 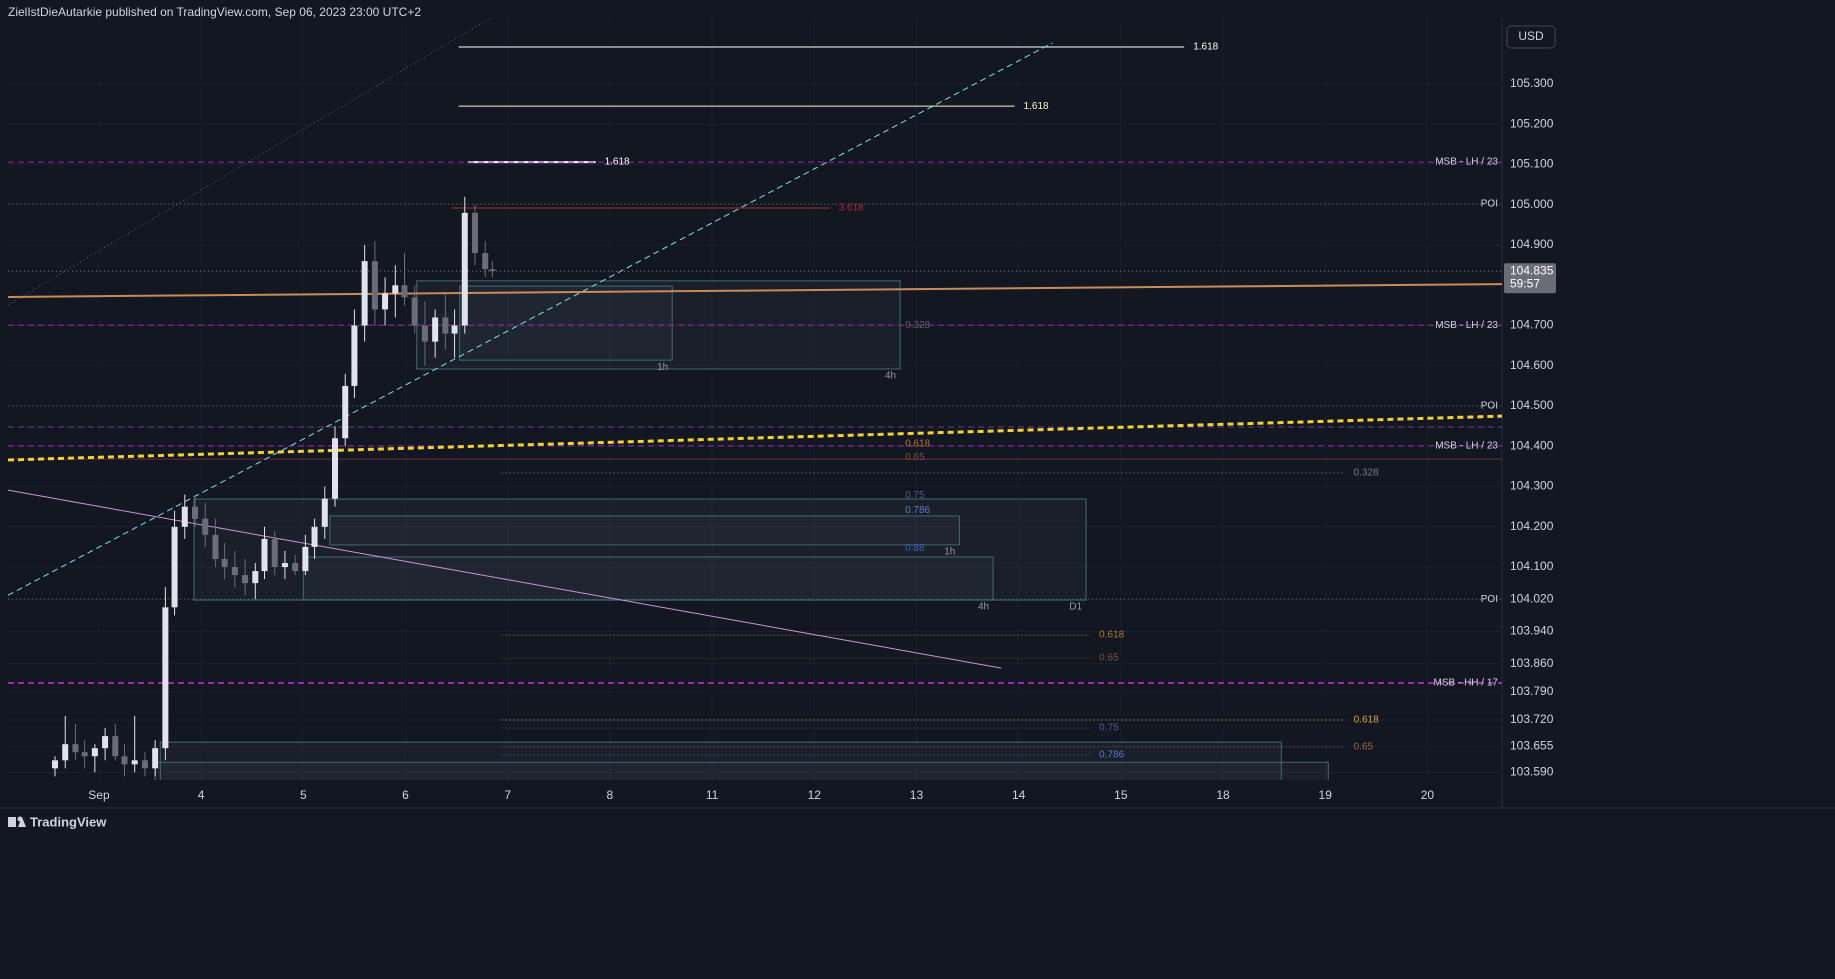 What do you see at coordinates (815, 795) in the screenshot?
I see `x-tick-label: 12` at bounding box center [815, 795].